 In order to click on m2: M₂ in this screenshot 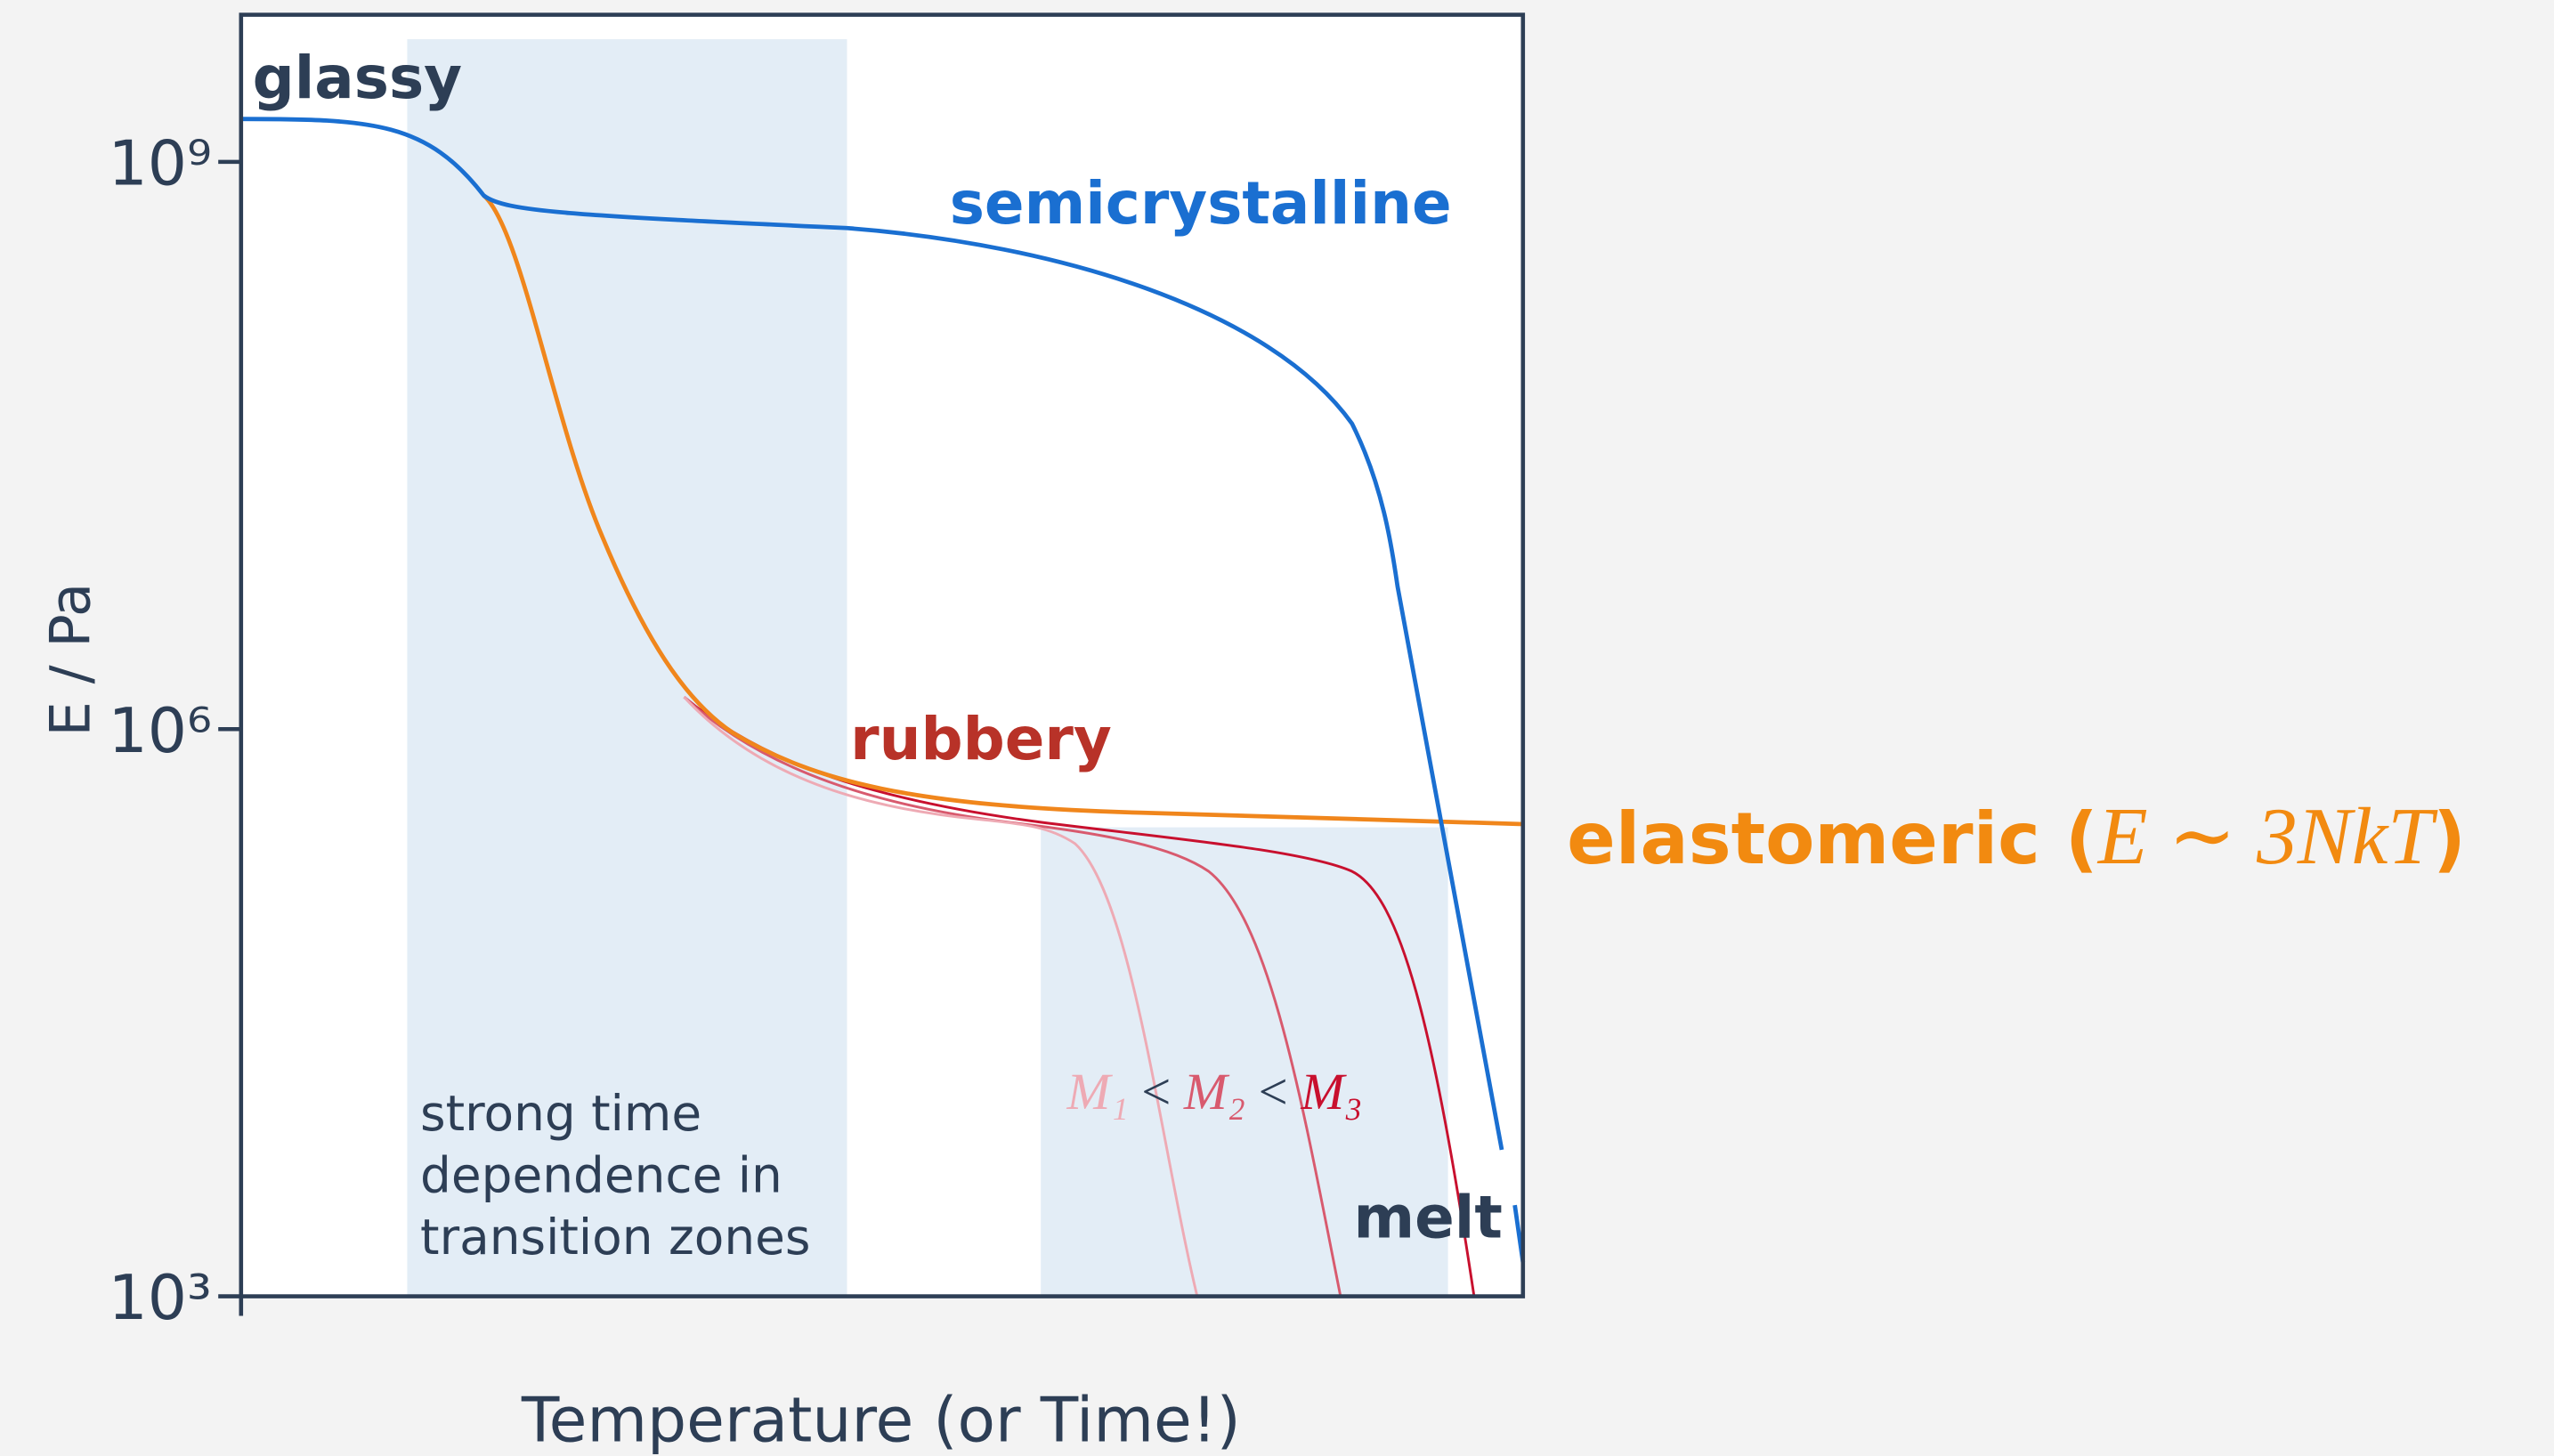, I will do `click(1214, 1091)`.